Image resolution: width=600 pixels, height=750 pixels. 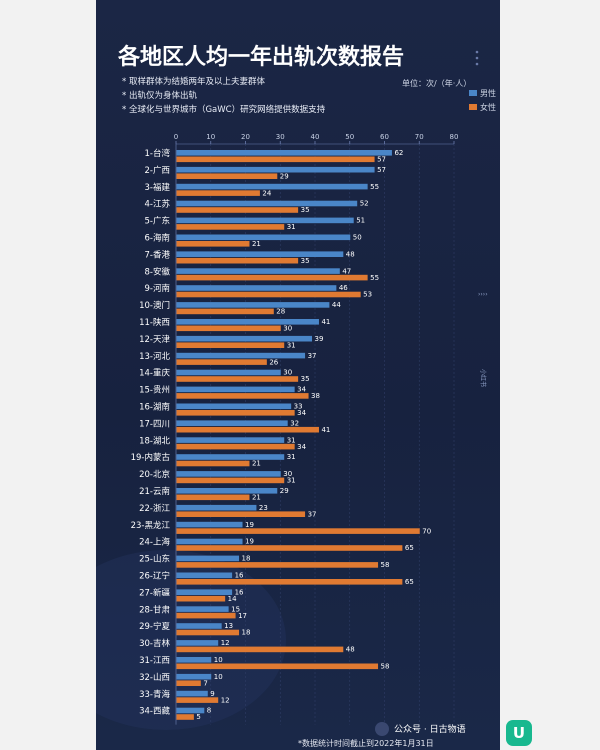 What do you see at coordinates (260, 57) in the screenshot?
I see `chart-title: 各地区人均一年出轨次数报告` at bounding box center [260, 57].